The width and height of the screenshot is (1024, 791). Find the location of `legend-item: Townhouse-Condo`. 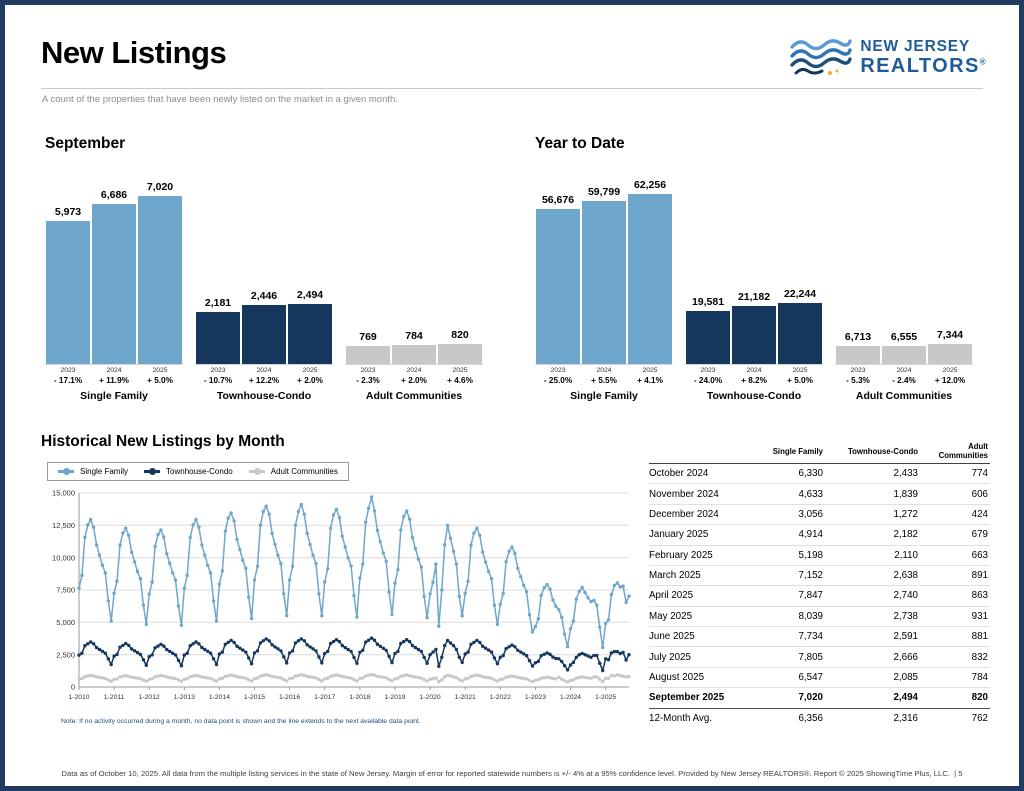

legend-item: Townhouse-Condo is located at coordinates (188, 471).